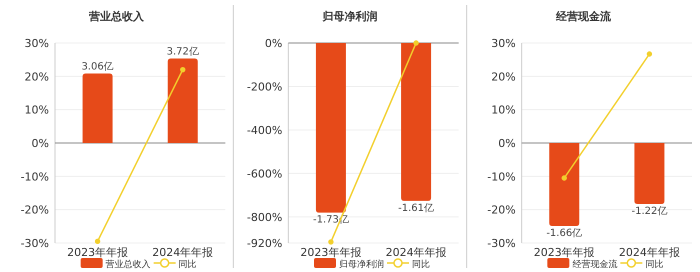 This screenshot has width=700, height=272. I want to click on y-tick-label: -600%, so click(264, 173).